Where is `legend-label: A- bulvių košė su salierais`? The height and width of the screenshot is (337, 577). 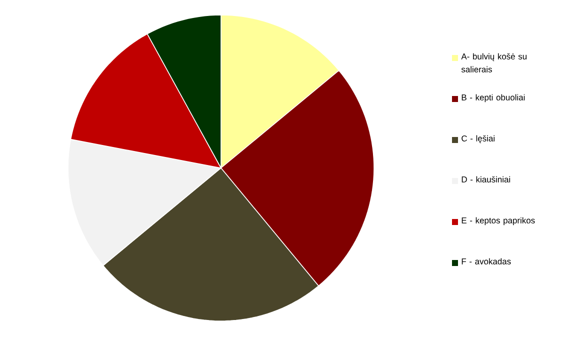 legend-label: A- bulvių košė su salierais is located at coordinates (494, 62).